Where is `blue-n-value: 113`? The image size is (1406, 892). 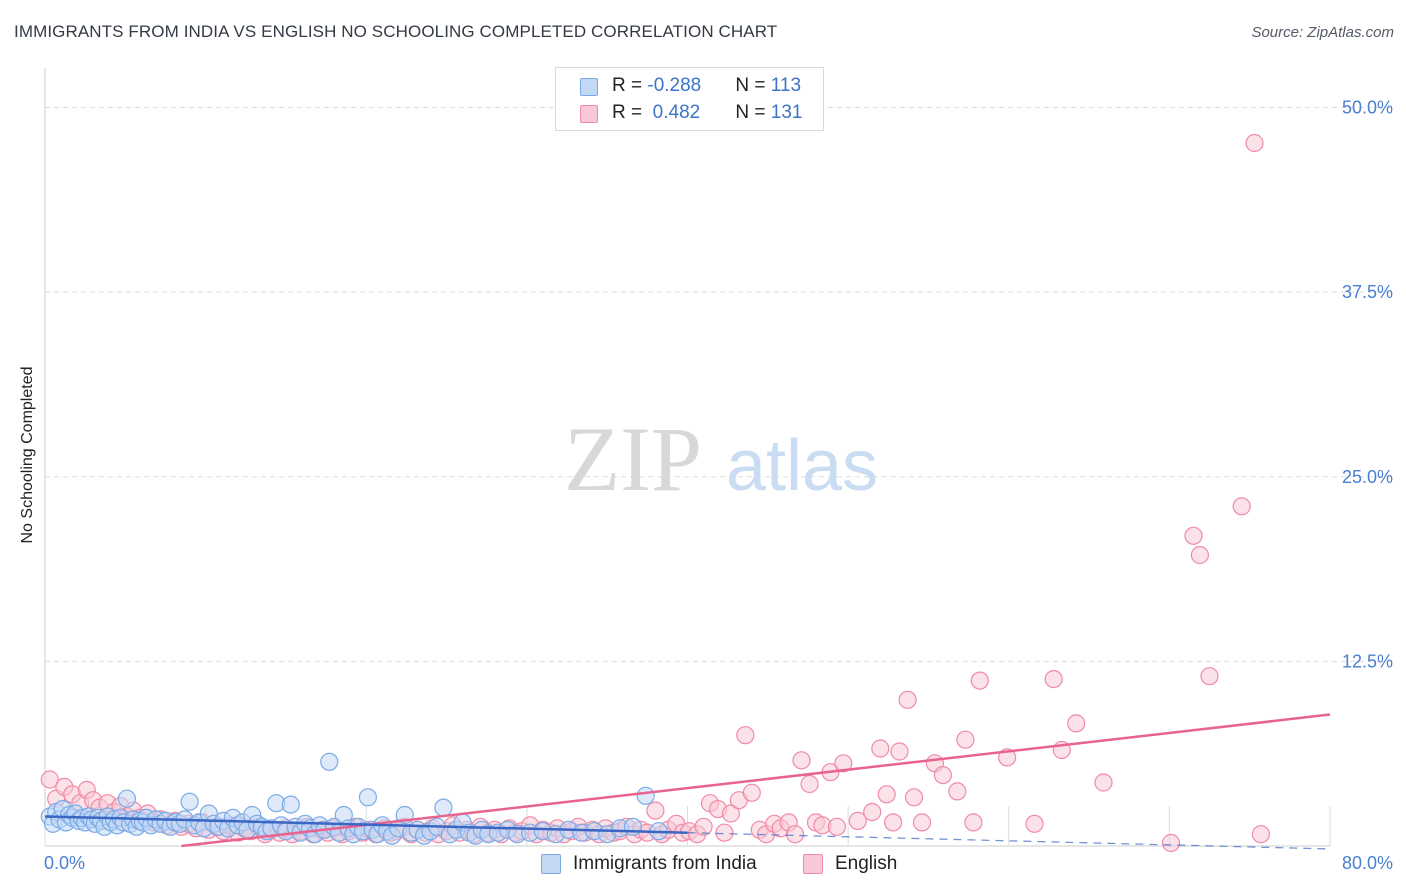 blue-n-value: 113 is located at coordinates (786, 85).